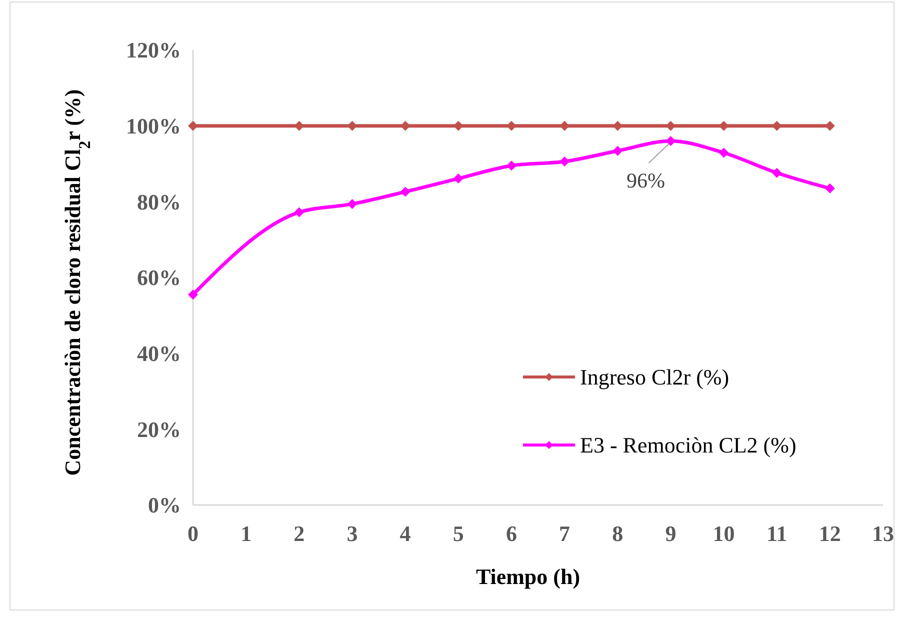 The height and width of the screenshot is (618, 904). What do you see at coordinates (246, 533) in the screenshot?
I see `x-tick-label: 1` at bounding box center [246, 533].